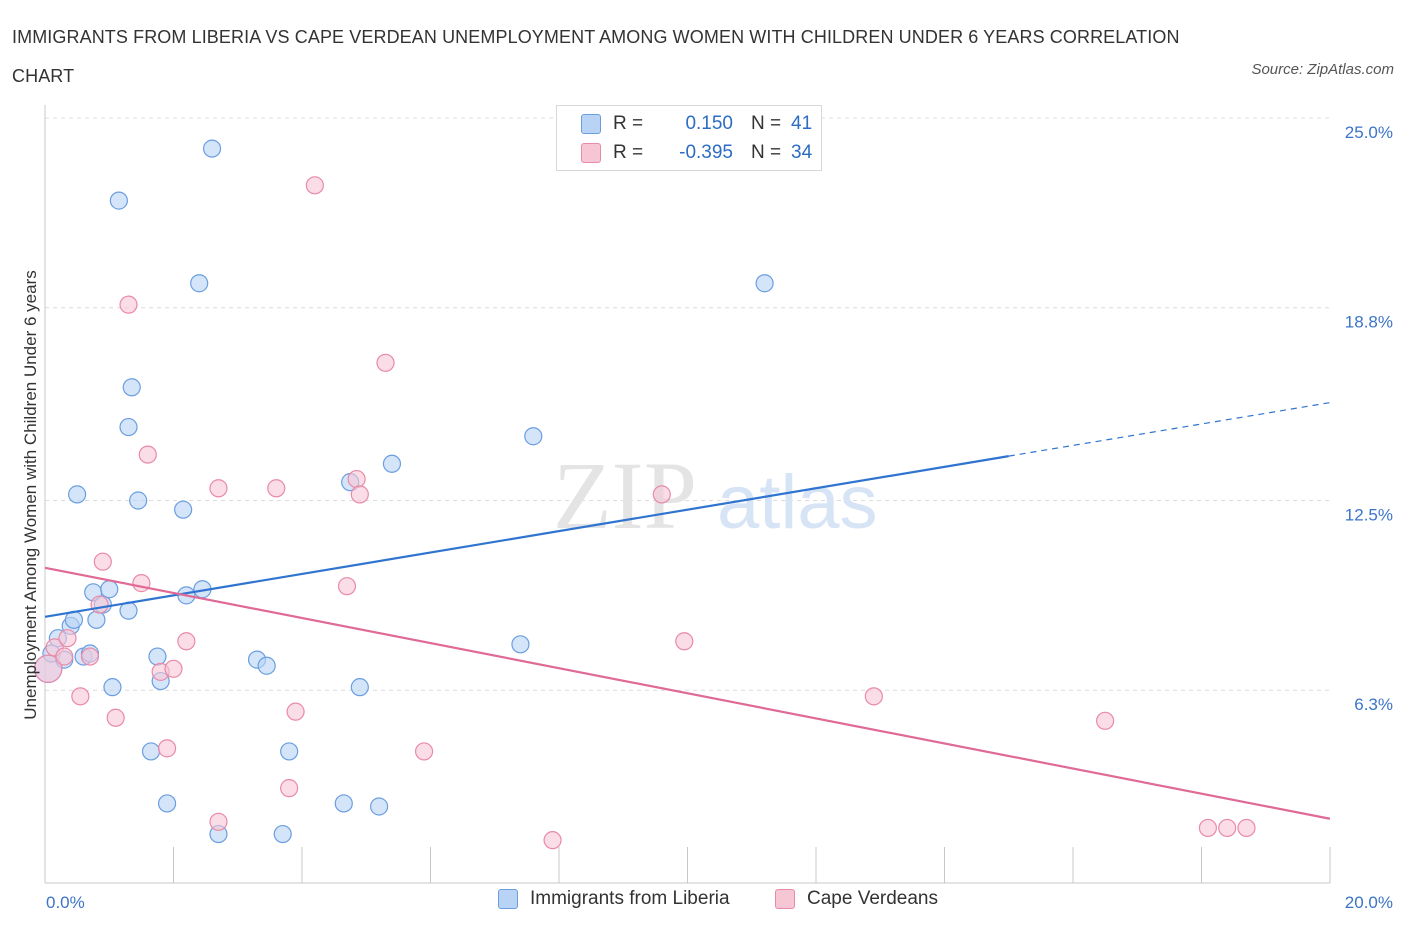 The width and height of the screenshot is (1406, 930). Describe the element at coordinates (591, 153) in the screenshot. I see `legend-swatch-pink` at that location.